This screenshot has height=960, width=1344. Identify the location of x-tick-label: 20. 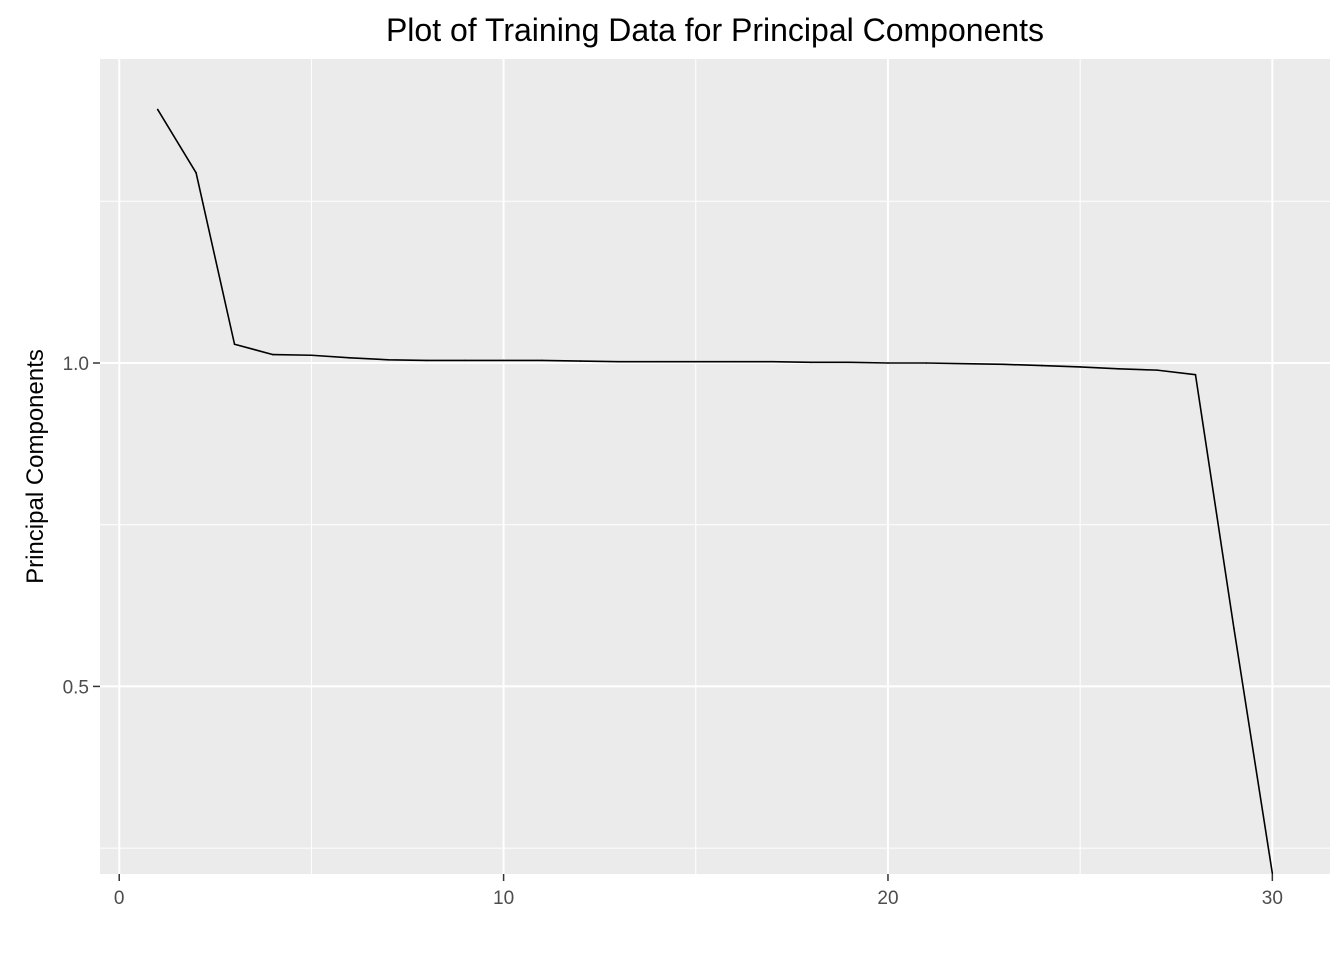
(887, 898).